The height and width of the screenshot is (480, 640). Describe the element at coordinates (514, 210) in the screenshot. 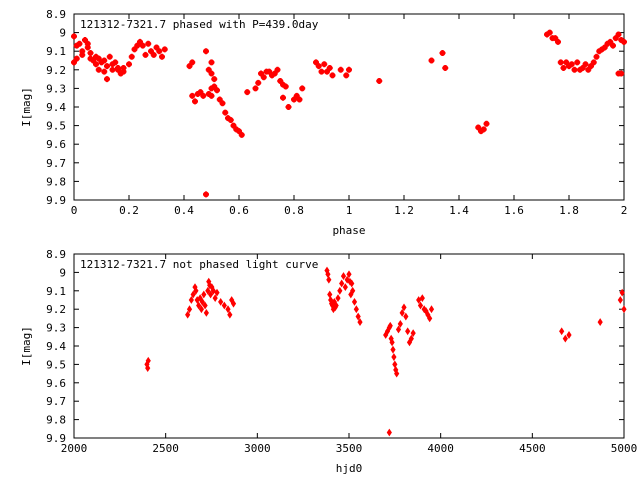

I see `phased-plot-xtick-label: 1.6` at that location.